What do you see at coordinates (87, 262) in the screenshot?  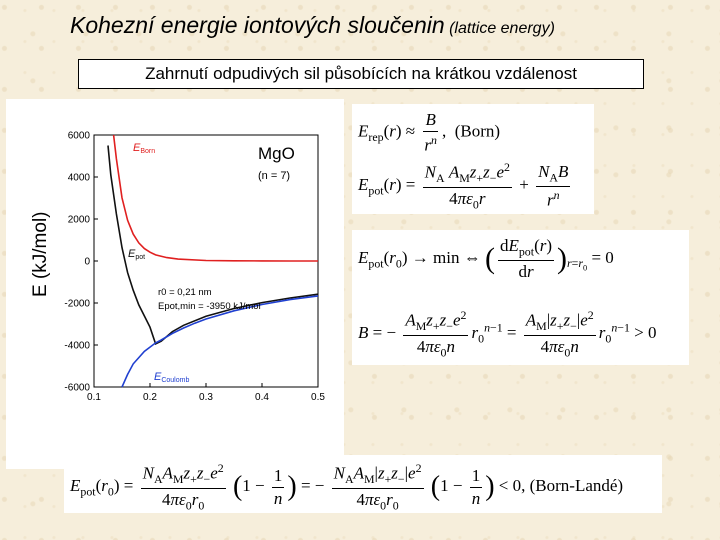 I see `y-tick-label: 0` at bounding box center [87, 262].